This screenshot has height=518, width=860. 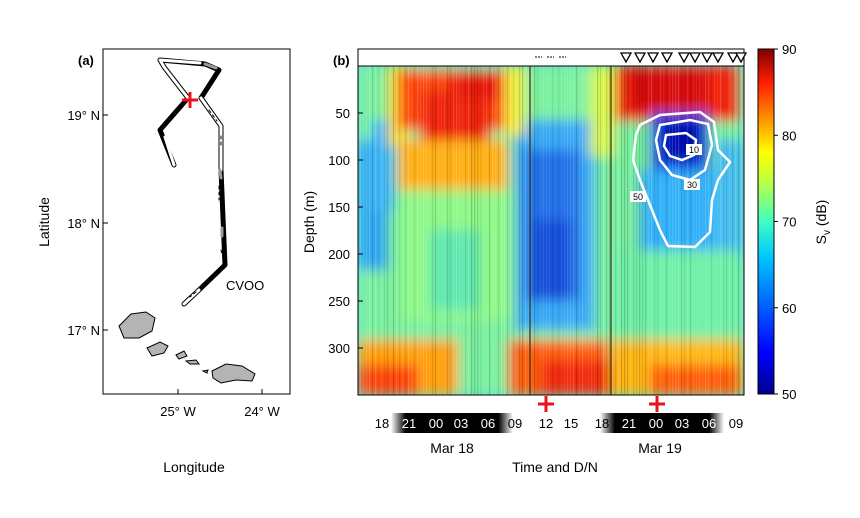 What do you see at coordinates (766, 221) in the screenshot?
I see `colorbar` at bounding box center [766, 221].